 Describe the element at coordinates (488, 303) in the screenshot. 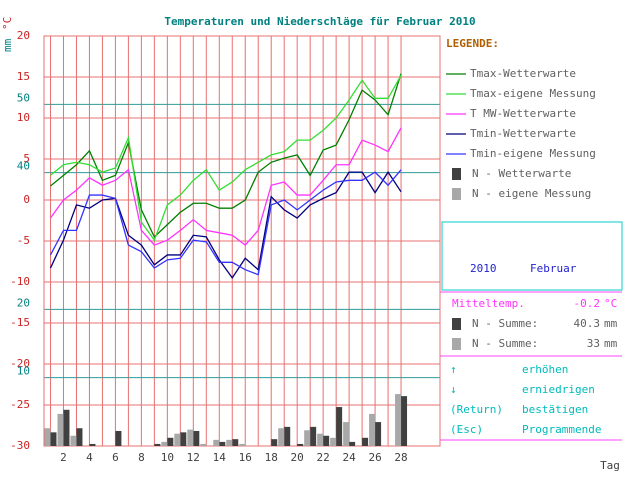

I see `stat-label: Mitteltemp.` at that location.